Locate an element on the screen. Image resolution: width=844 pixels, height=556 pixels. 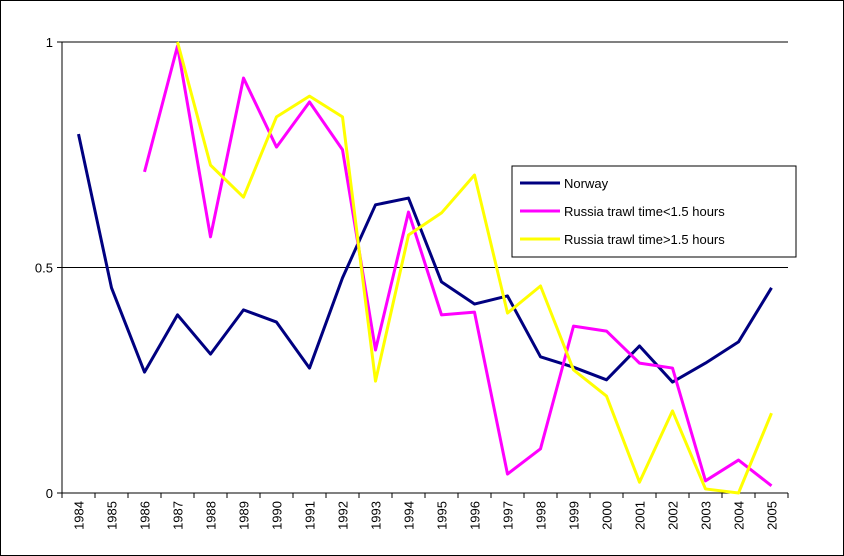
legend-label: Russia trawl time<1.5 hours is located at coordinates (644, 211).